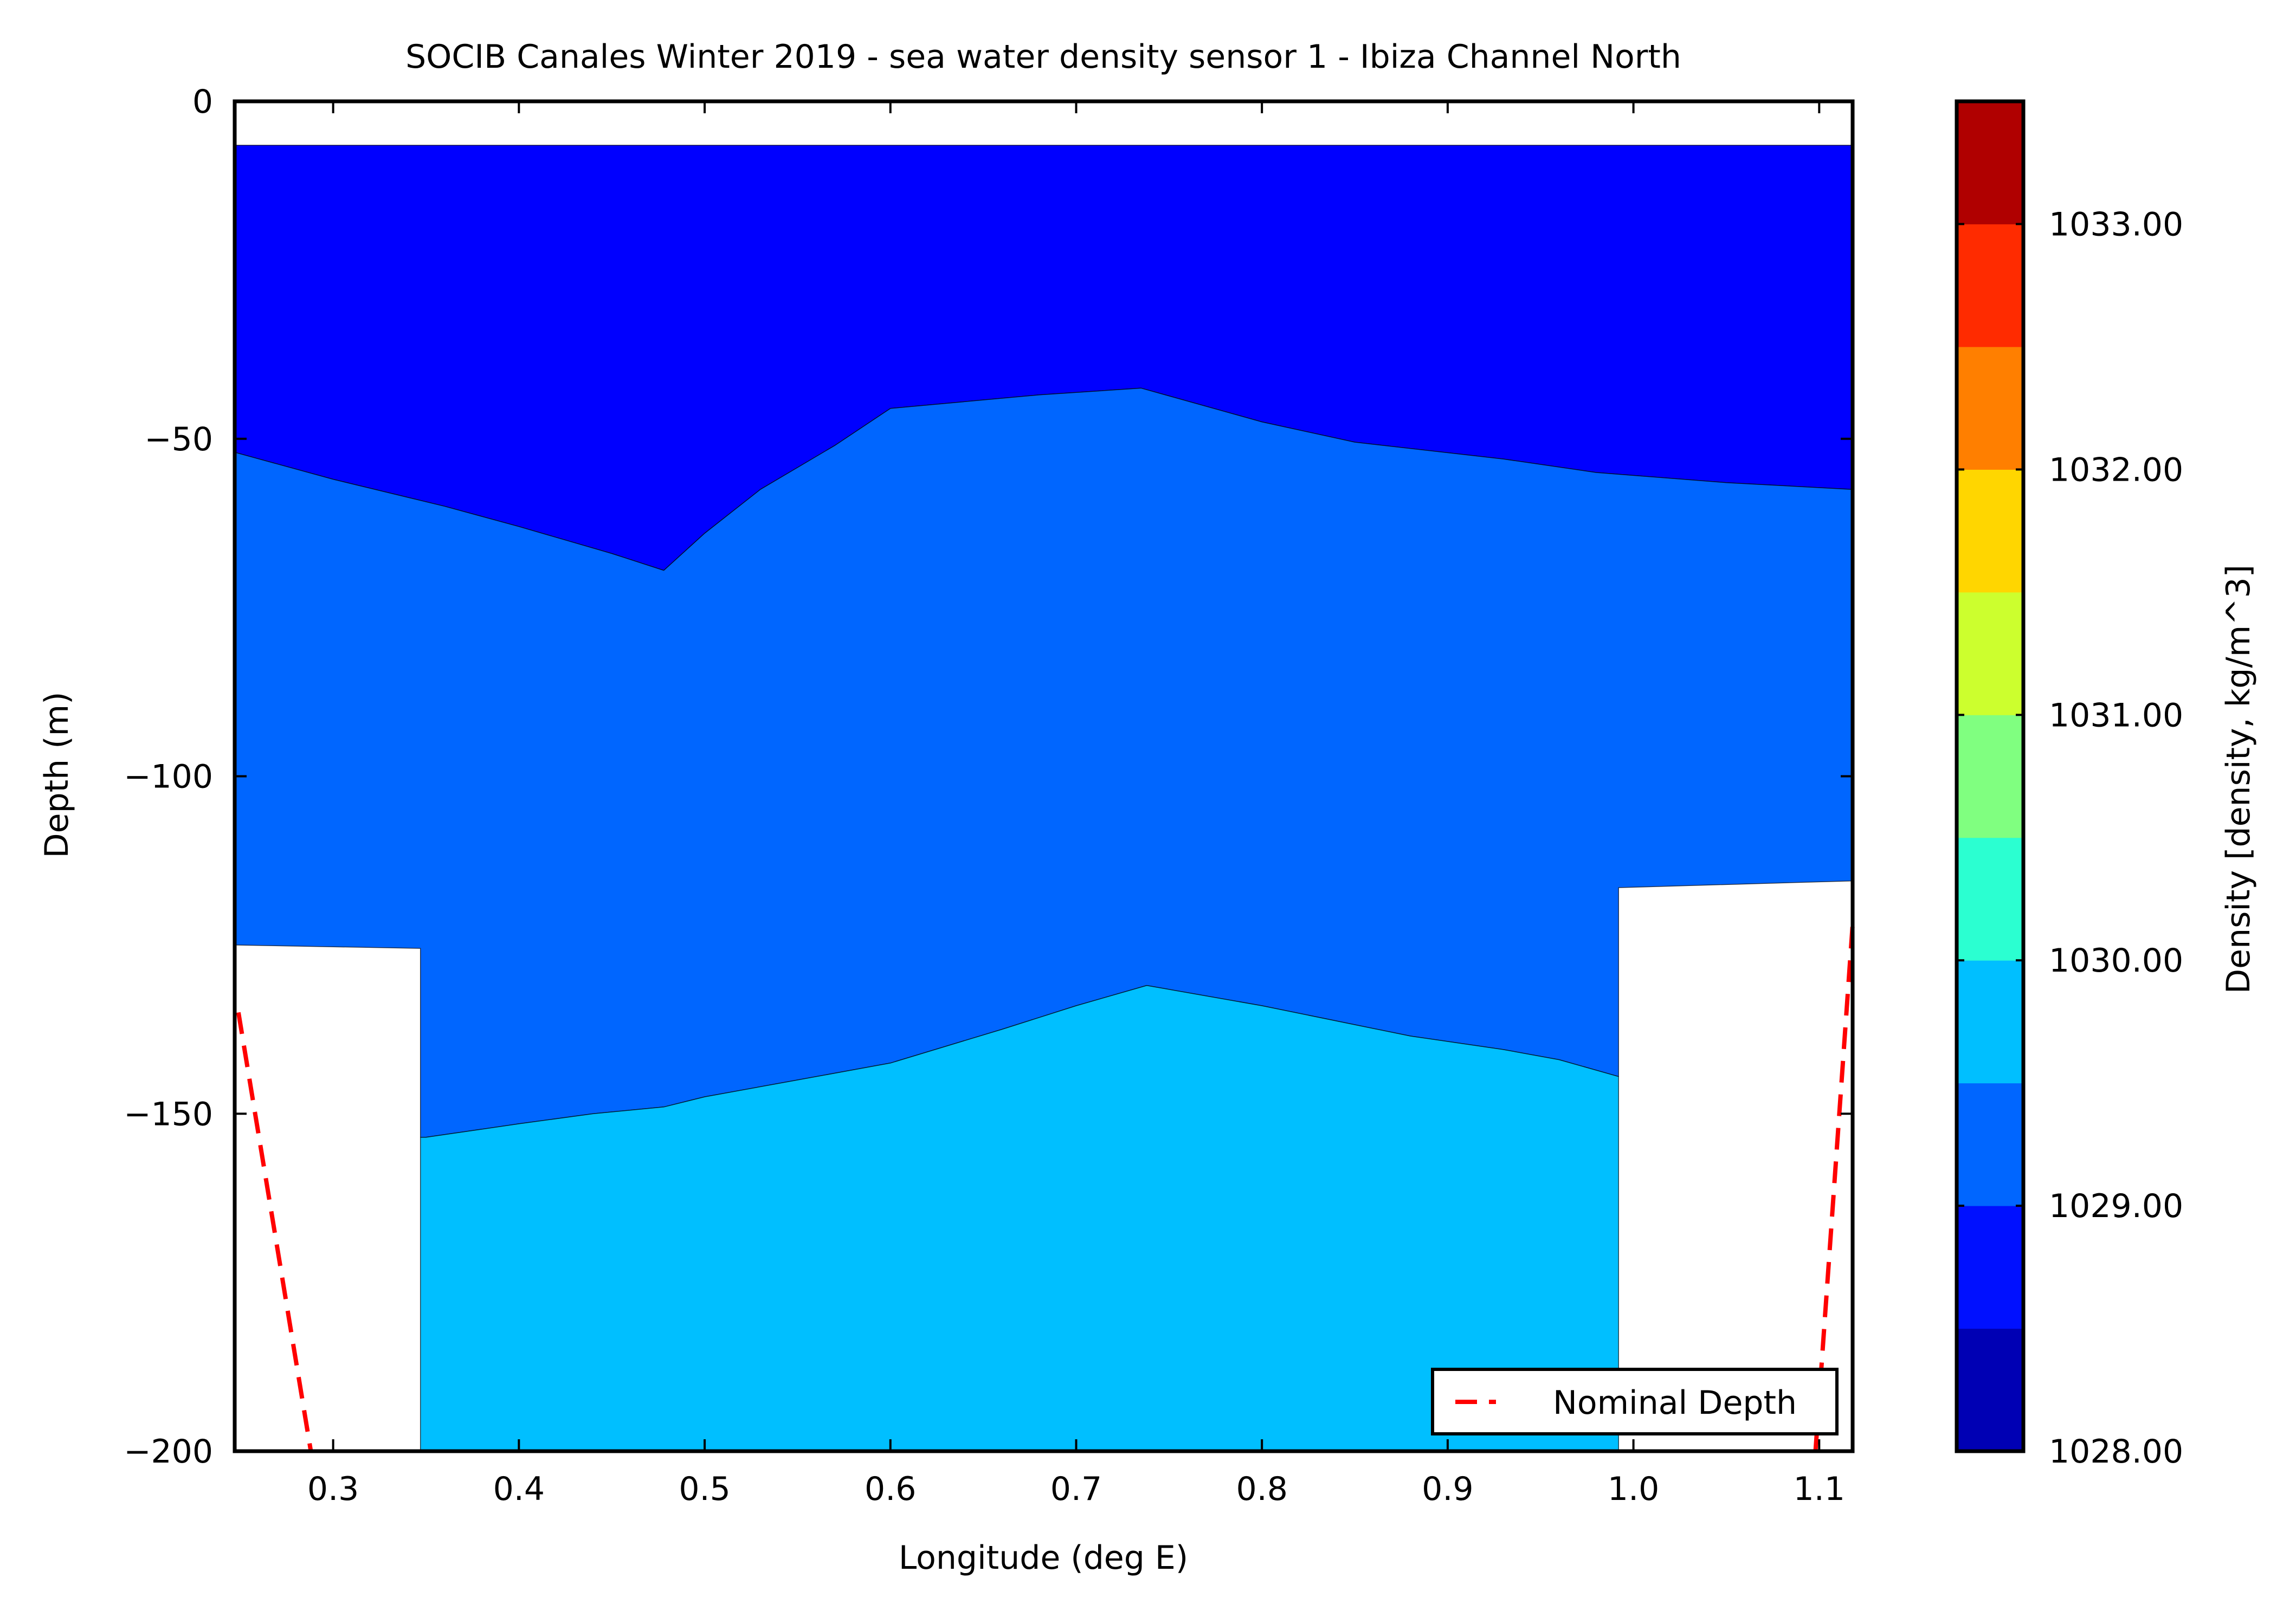 The width and height of the screenshot is (2296, 1617). I want to click on x-tick-label: 1.1, so click(1819, 1489).